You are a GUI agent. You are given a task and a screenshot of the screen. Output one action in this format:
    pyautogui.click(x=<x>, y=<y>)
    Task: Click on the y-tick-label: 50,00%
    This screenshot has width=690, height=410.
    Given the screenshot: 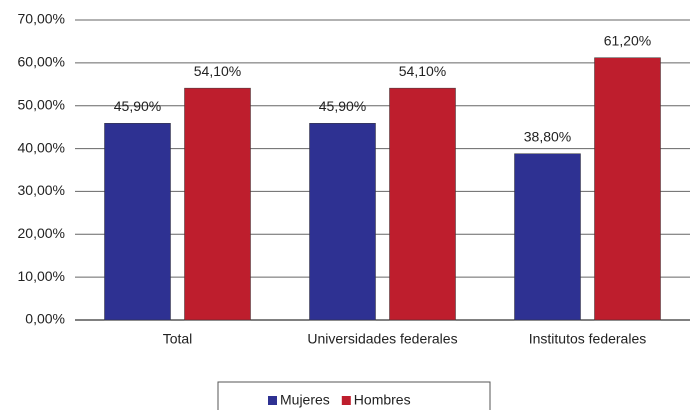 What is the action you would take?
    pyautogui.click(x=41, y=104)
    